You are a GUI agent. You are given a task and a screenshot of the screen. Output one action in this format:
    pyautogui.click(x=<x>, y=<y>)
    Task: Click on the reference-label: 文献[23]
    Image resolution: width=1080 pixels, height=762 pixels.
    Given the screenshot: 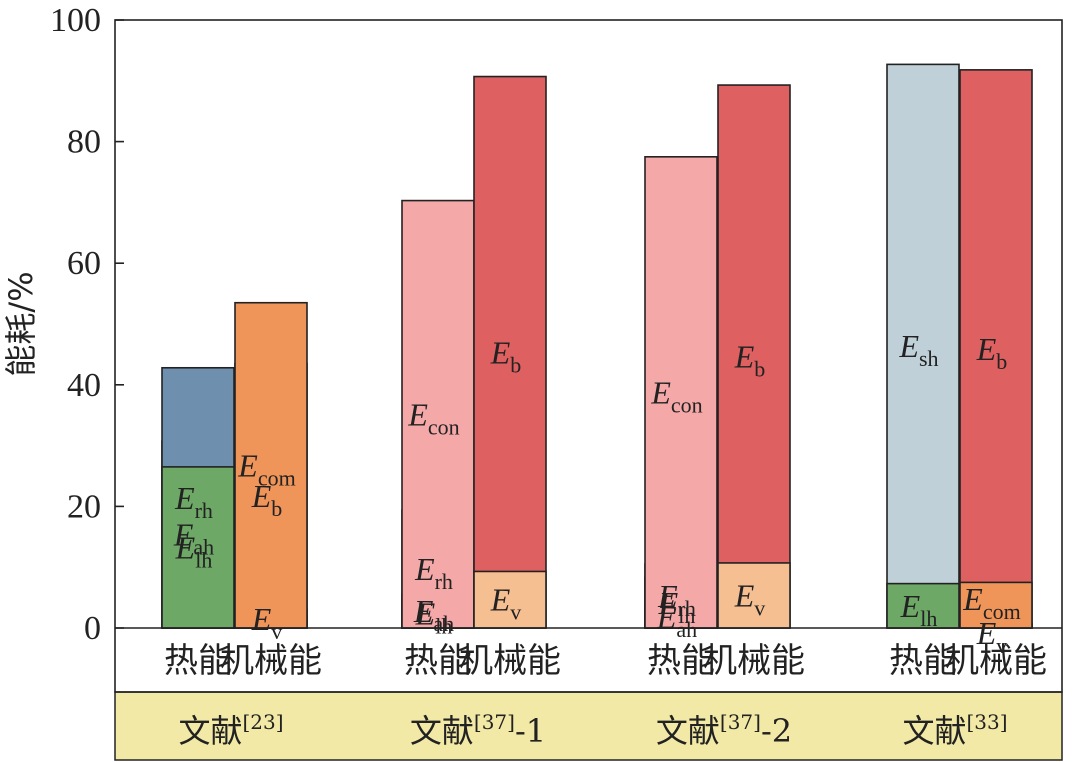 What is the action you would take?
    pyautogui.click(x=230, y=730)
    